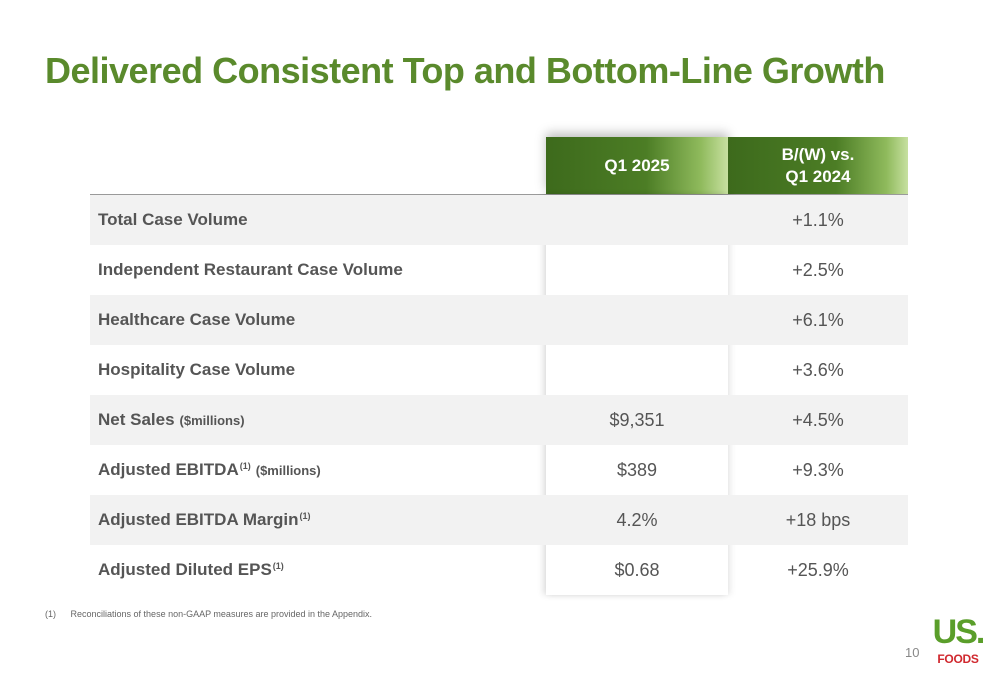  Describe the element at coordinates (499, 320) in the screenshot. I see `table-row: Healthcare Case Volume +6.1%` at that location.